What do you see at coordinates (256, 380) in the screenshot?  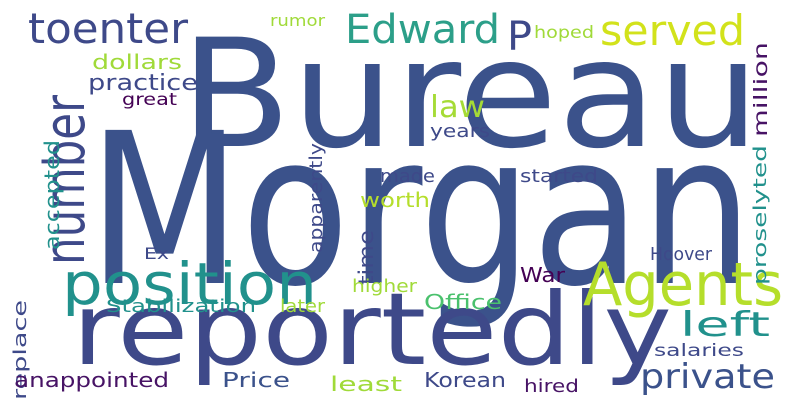 I see `word-price: Price` at bounding box center [256, 380].